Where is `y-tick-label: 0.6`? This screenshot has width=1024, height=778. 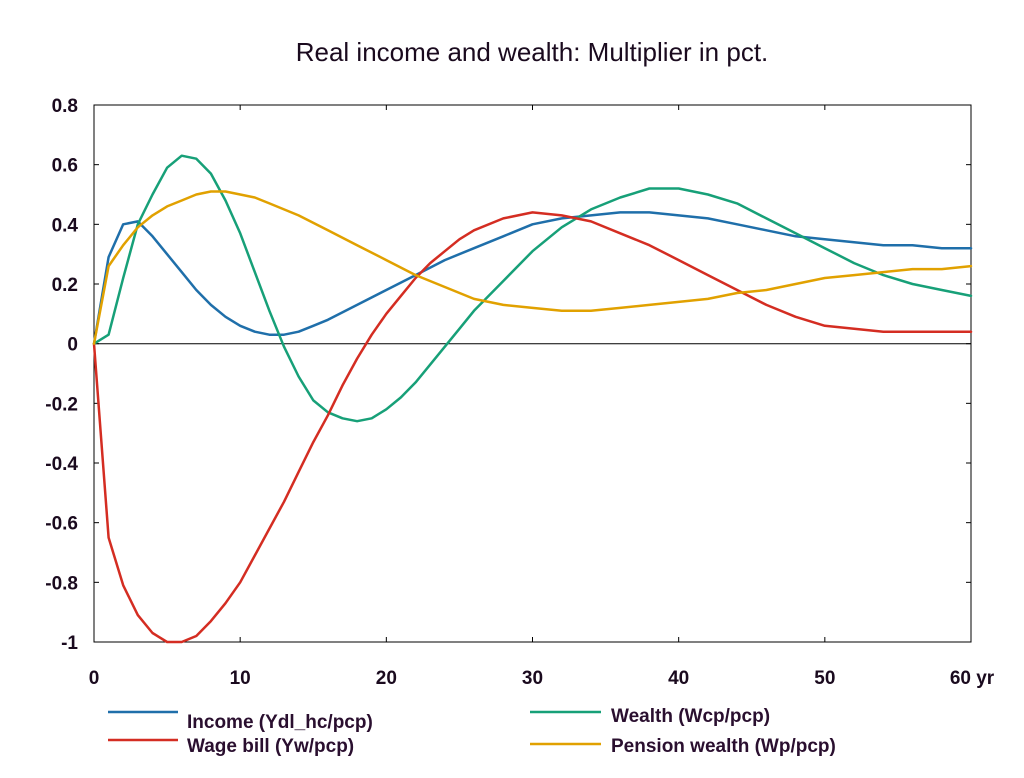
y-tick-label: 0.6 is located at coordinates (65, 166).